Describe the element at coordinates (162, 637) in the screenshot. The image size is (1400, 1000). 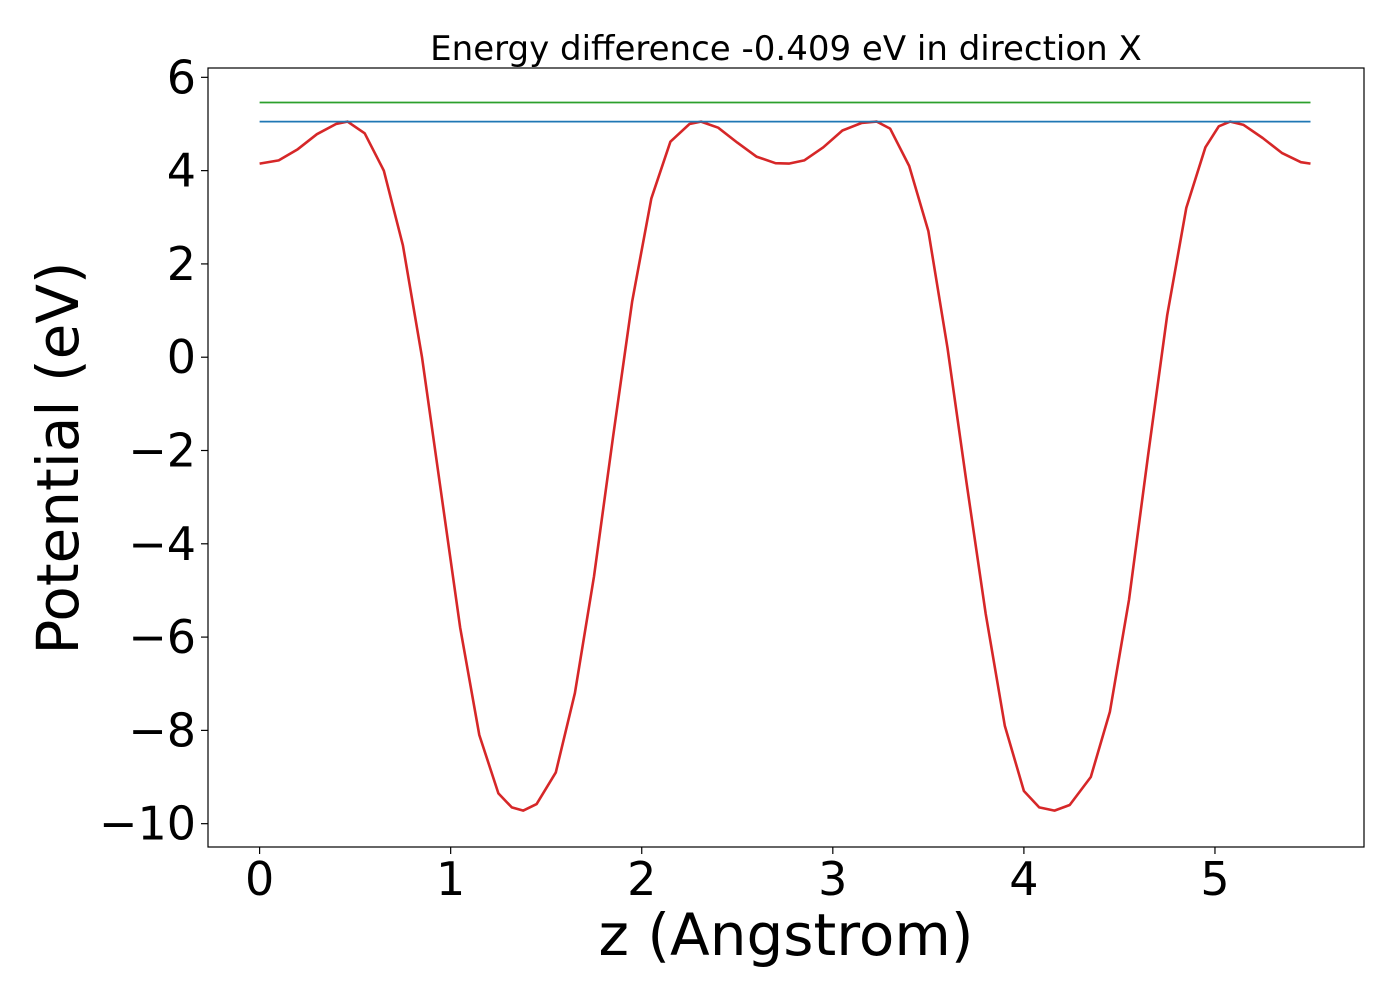
I see `y-tick-label: −6` at that location.